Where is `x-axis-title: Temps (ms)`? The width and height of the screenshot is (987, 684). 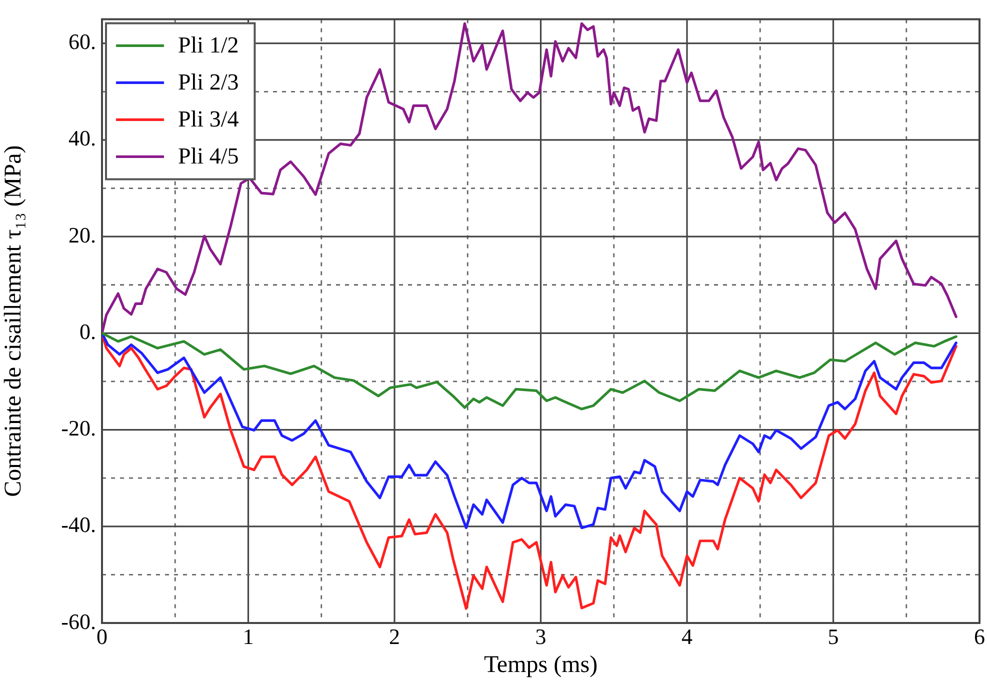 x-axis-title: Temps (ms) is located at coordinates (541, 665).